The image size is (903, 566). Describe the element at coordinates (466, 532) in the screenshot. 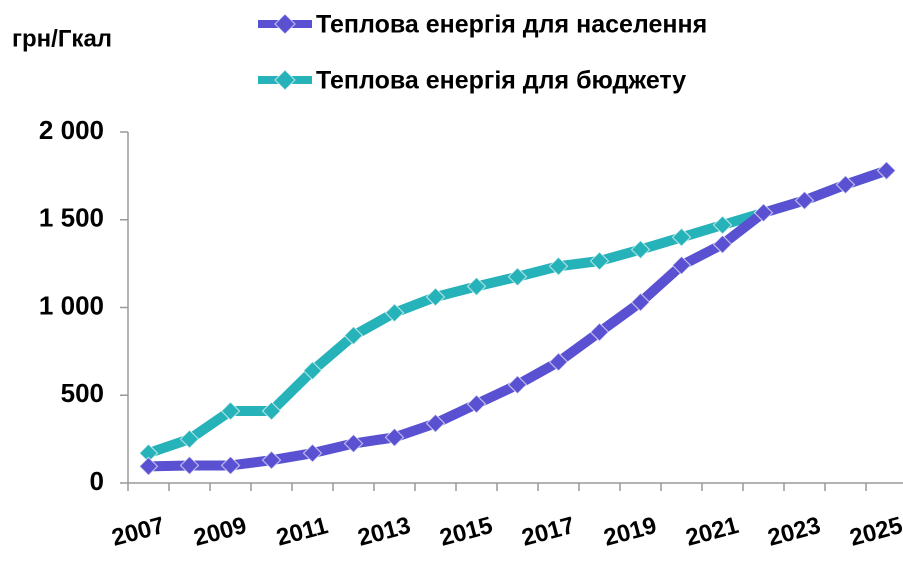

I see `x-tick-label: 2015` at that location.